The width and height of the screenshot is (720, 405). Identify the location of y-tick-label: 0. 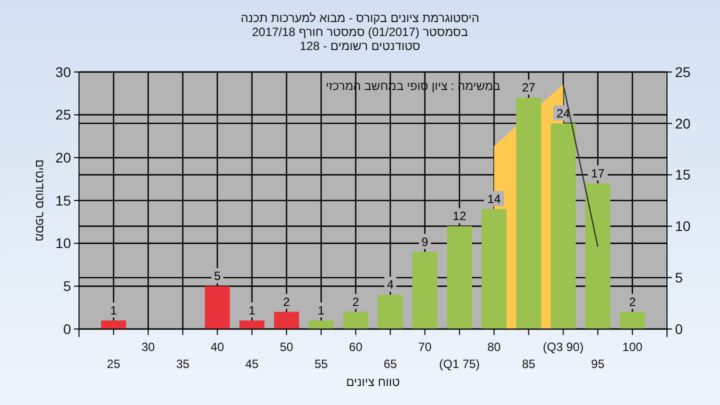
(67, 328).